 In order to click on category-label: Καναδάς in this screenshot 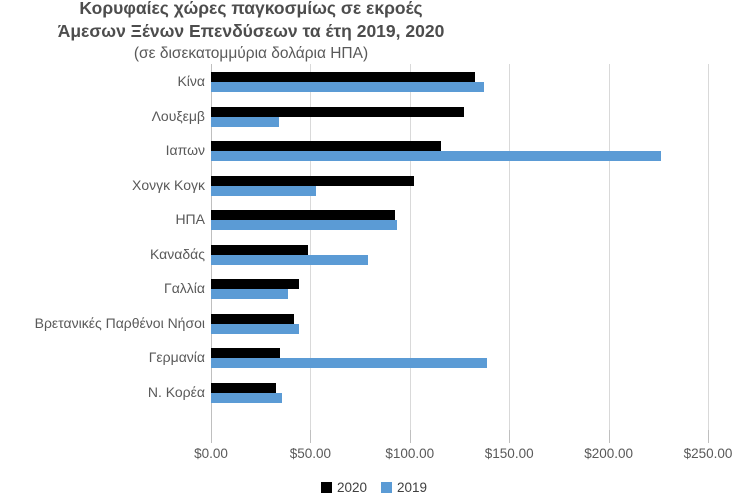, I will do `click(177, 253)`.